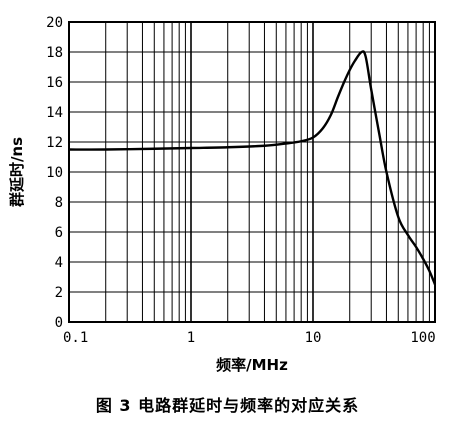  I want to click on x-tick-label: 10, so click(313, 338).